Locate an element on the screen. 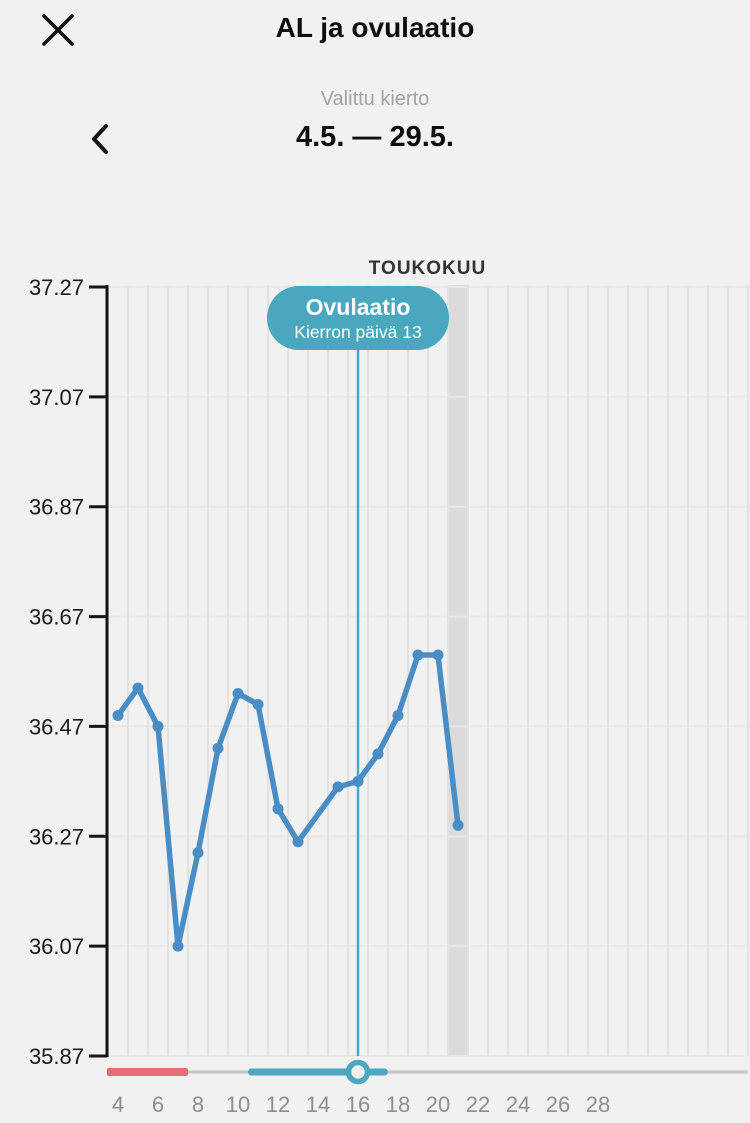  ovulation-badge-subtitle: Kierron päivä 13 is located at coordinates (358, 331).